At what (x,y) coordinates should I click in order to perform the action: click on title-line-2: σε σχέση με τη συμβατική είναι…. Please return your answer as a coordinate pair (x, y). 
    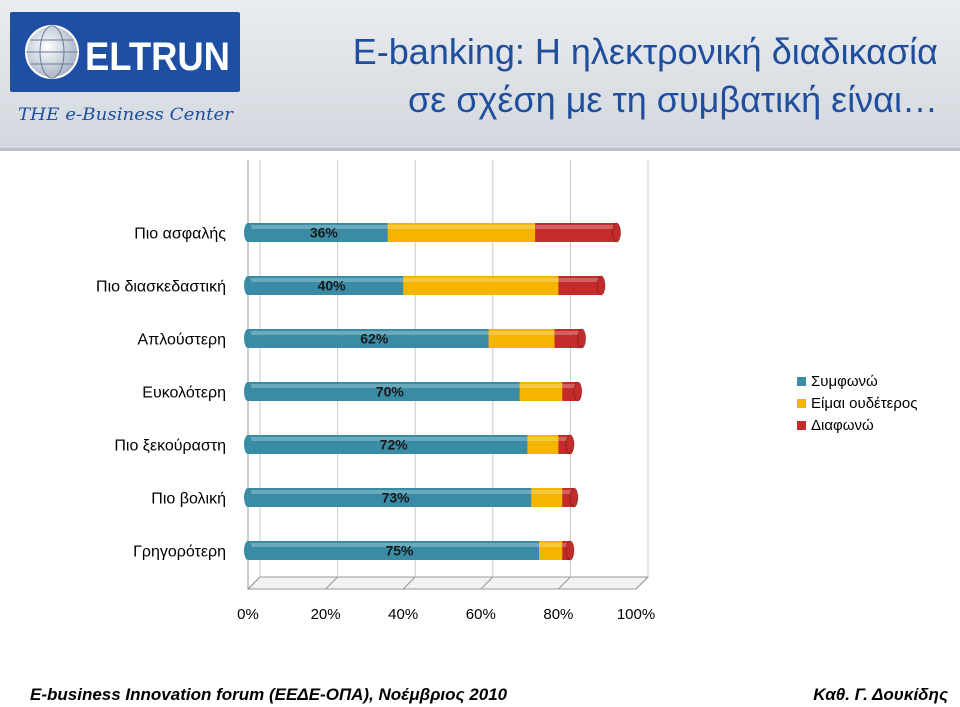
    Looking at the image, I should click on (673, 99).